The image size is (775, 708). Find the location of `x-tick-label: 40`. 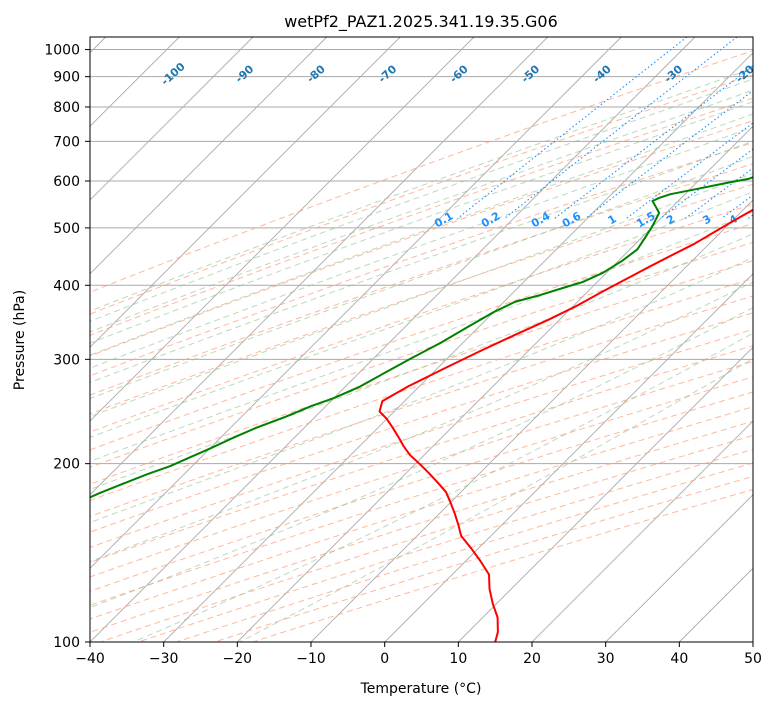

x-tick-label: 40 is located at coordinates (679, 659).